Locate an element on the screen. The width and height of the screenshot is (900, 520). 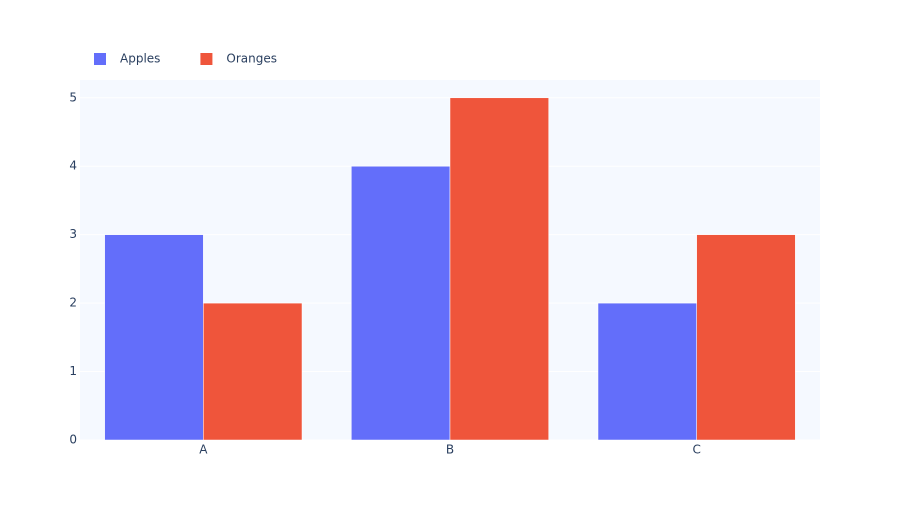
y-tick-label: 1 is located at coordinates (73, 371).